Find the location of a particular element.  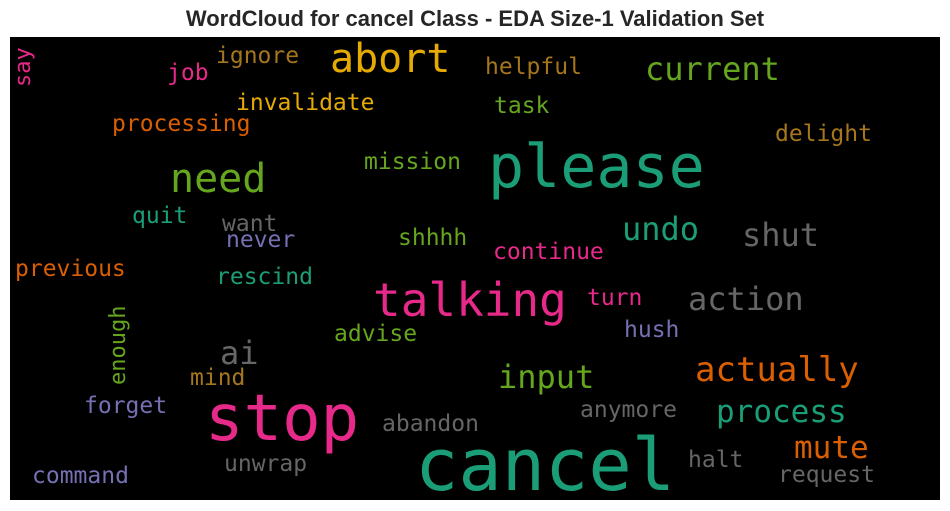

cloud-word-forget: forget is located at coordinates (126, 406).